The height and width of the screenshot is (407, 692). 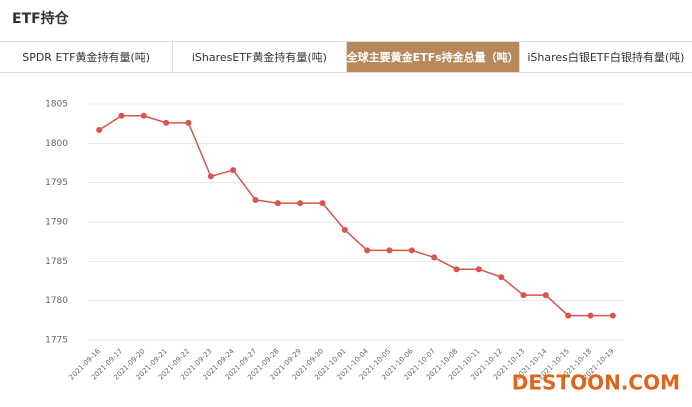 What do you see at coordinates (40, 19) in the screenshot?
I see `section-title: ETF持仓` at bounding box center [40, 19].